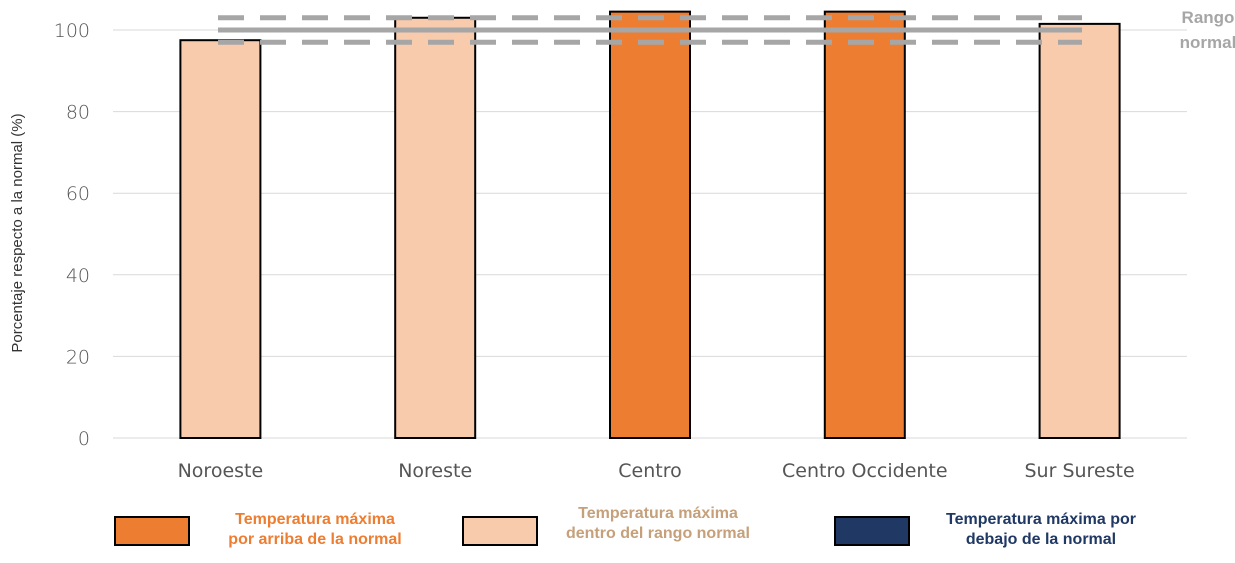 The width and height of the screenshot is (1235, 563). What do you see at coordinates (78, 194) in the screenshot?
I see `y-tick-label: 60` at bounding box center [78, 194].